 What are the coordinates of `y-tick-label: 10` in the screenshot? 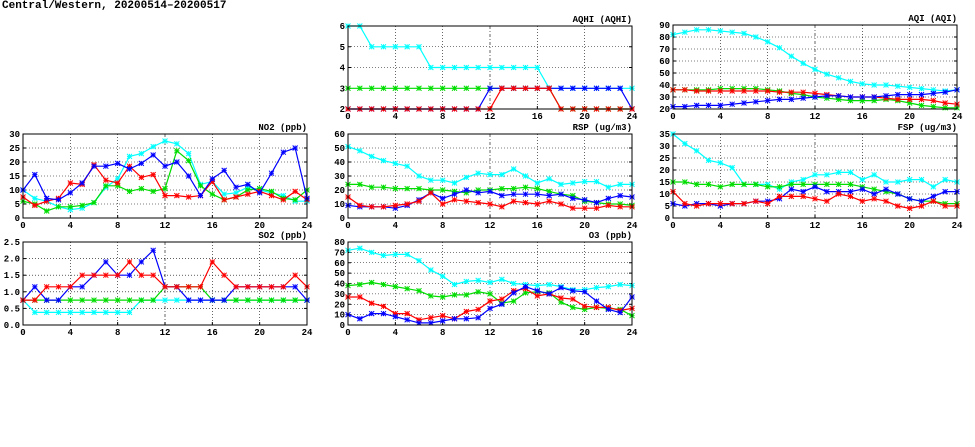 It's located at (339, 205).